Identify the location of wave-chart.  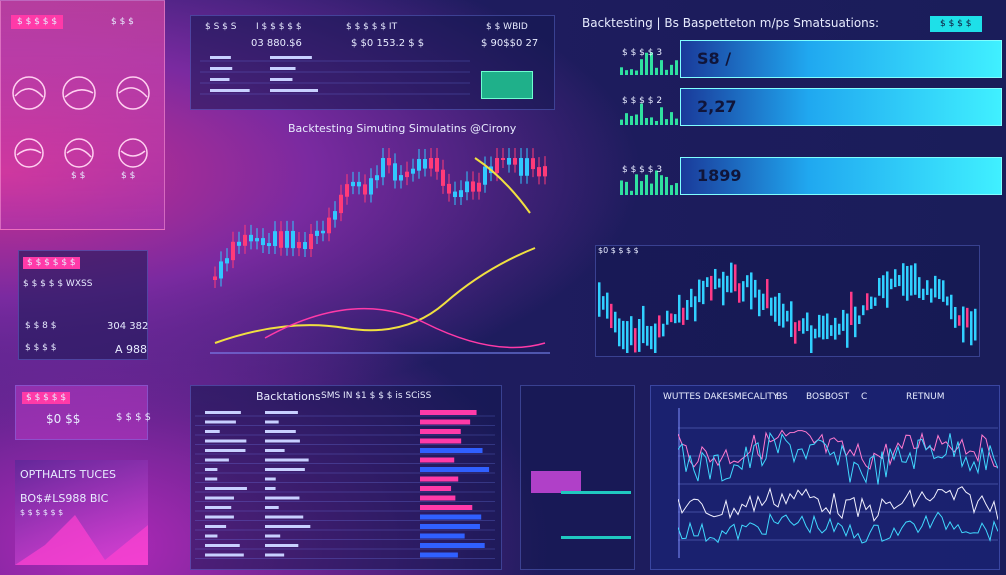
(787, 307).